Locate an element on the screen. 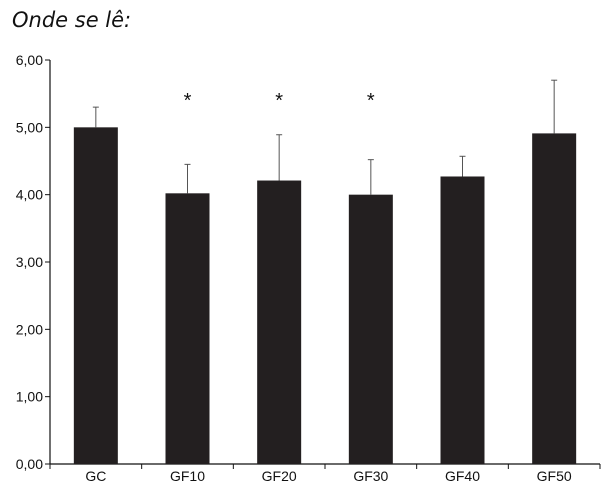 This screenshot has height=485, width=610. x-tick-label: GC is located at coordinates (95, 476).